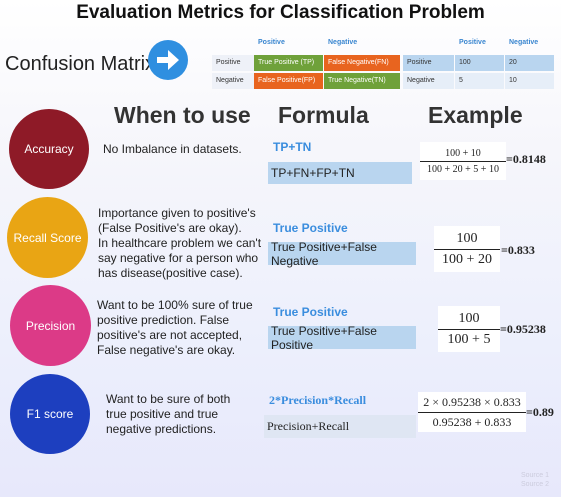 The width and height of the screenshot is (561, 497). Describe the element at coordinates (50, 325) in the screenshot. I see `metric-circle-precision: Precision` at that location.